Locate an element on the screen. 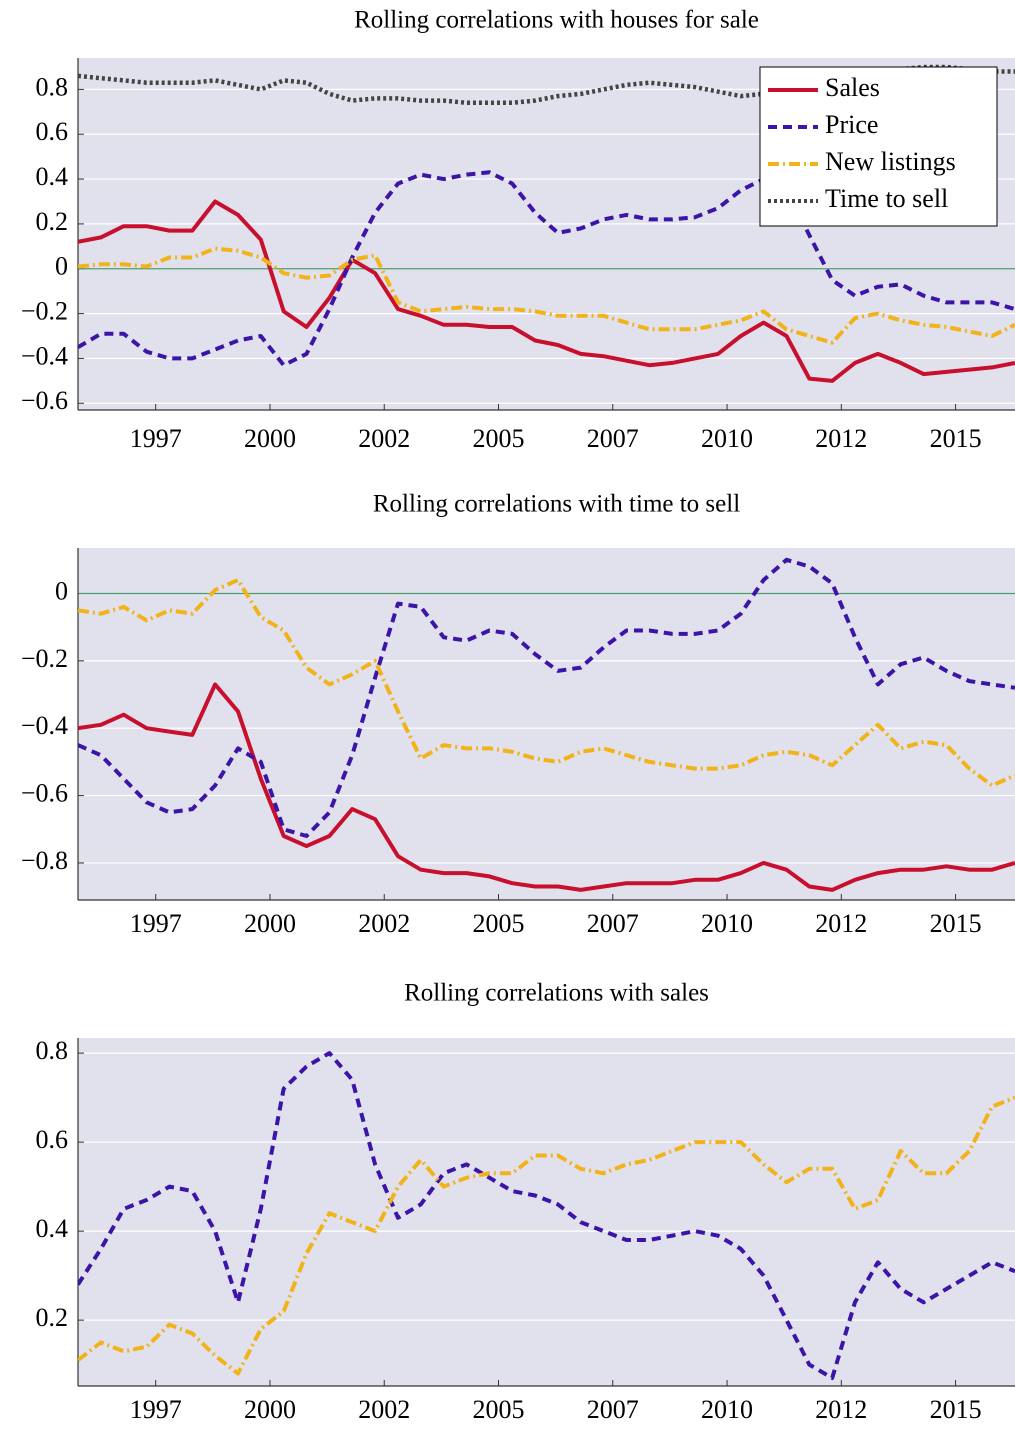  chart-title: Rolling correlations with sales is located at coordinates (556, 993).